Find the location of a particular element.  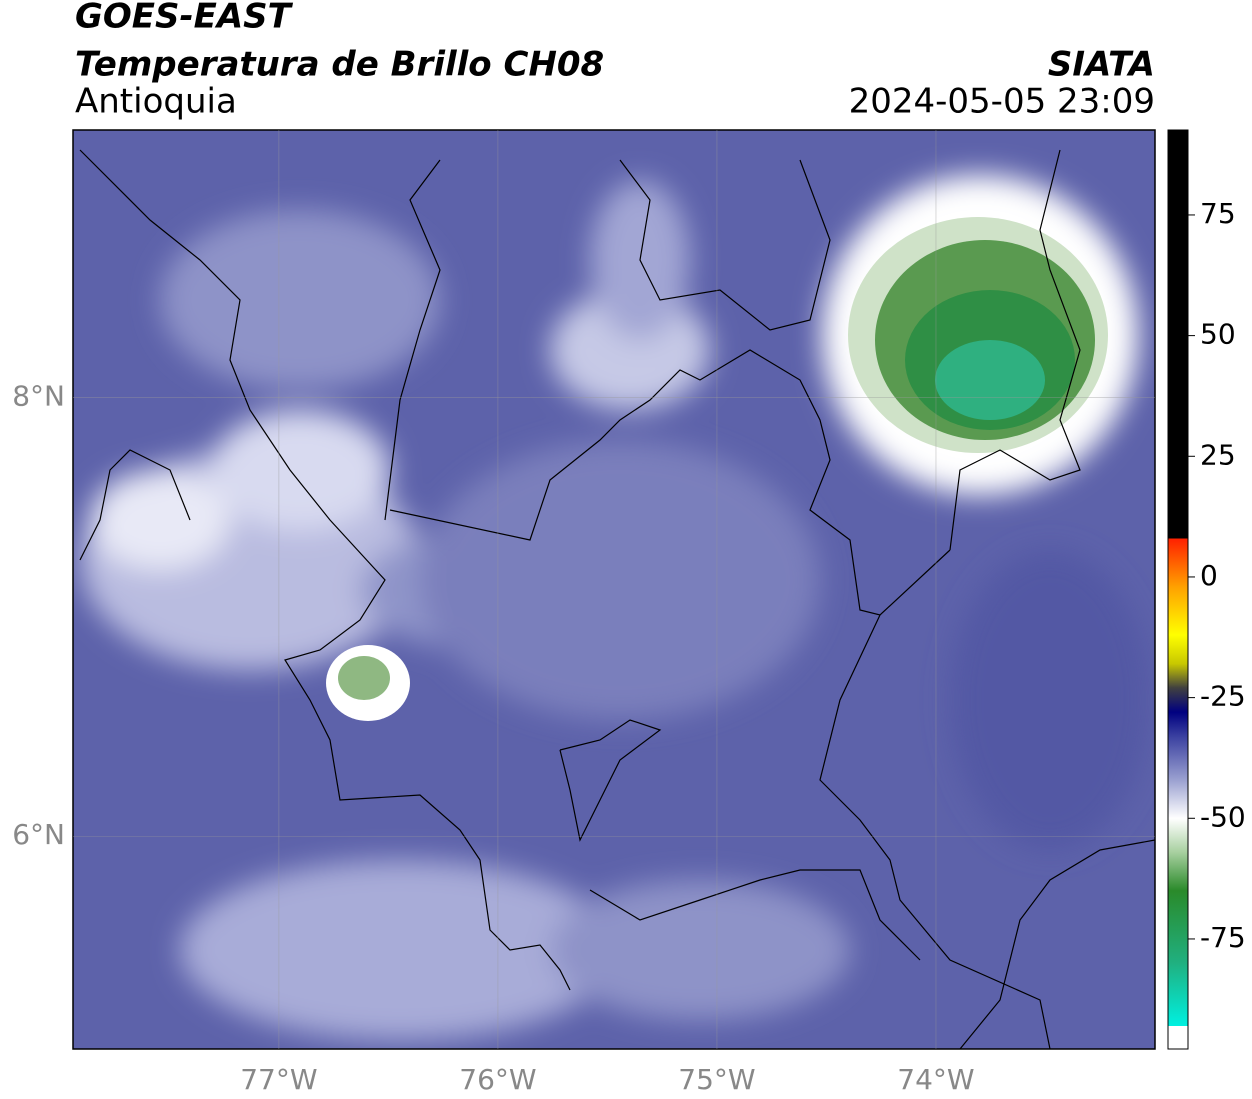

x-tick-label: 77°W is located at coordinates (278, 1079).